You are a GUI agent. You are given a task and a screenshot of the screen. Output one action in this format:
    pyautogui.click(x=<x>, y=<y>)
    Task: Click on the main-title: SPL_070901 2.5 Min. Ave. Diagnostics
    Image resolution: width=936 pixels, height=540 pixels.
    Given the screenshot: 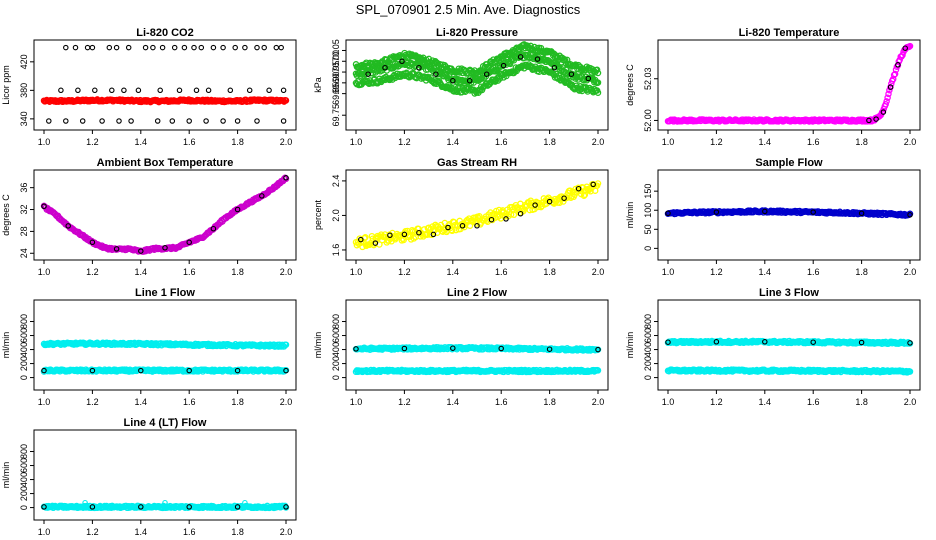 What is the action you would take?
    pyautogui.click(x=468, y=9)
    